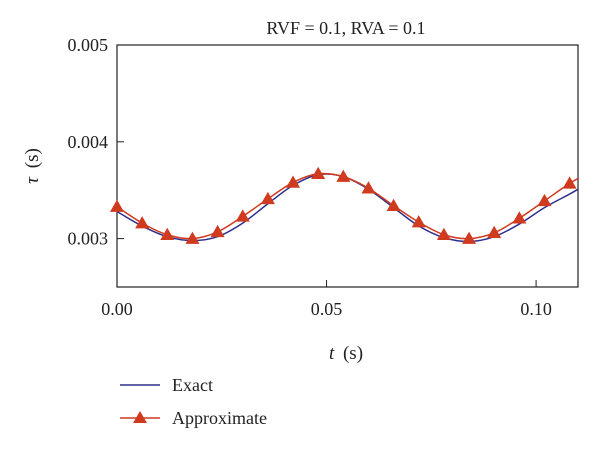 This screenshot has width=600, height=451. Describe the element at coordinates (32, 158) in the screenshot. I see `y-axis-unit: (s)` at that location.